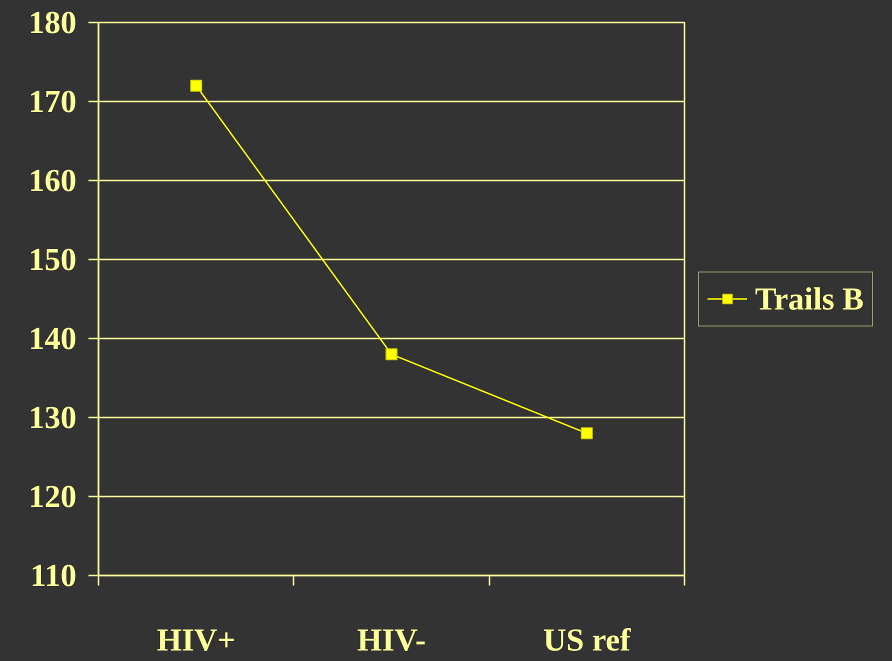 The width and height of the screenshot is (892, 661). I want to click on y-tick-label: 120, so click(52, 496).